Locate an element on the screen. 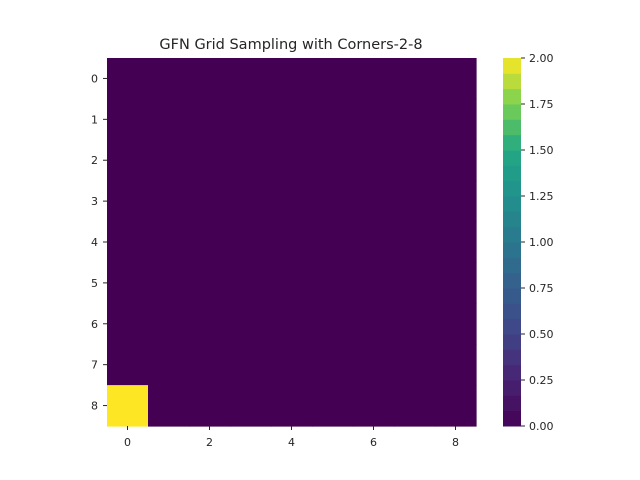 The image size is (640, 480). colorbar-tick-label: 1.25 is located at coordinates (541, 196).